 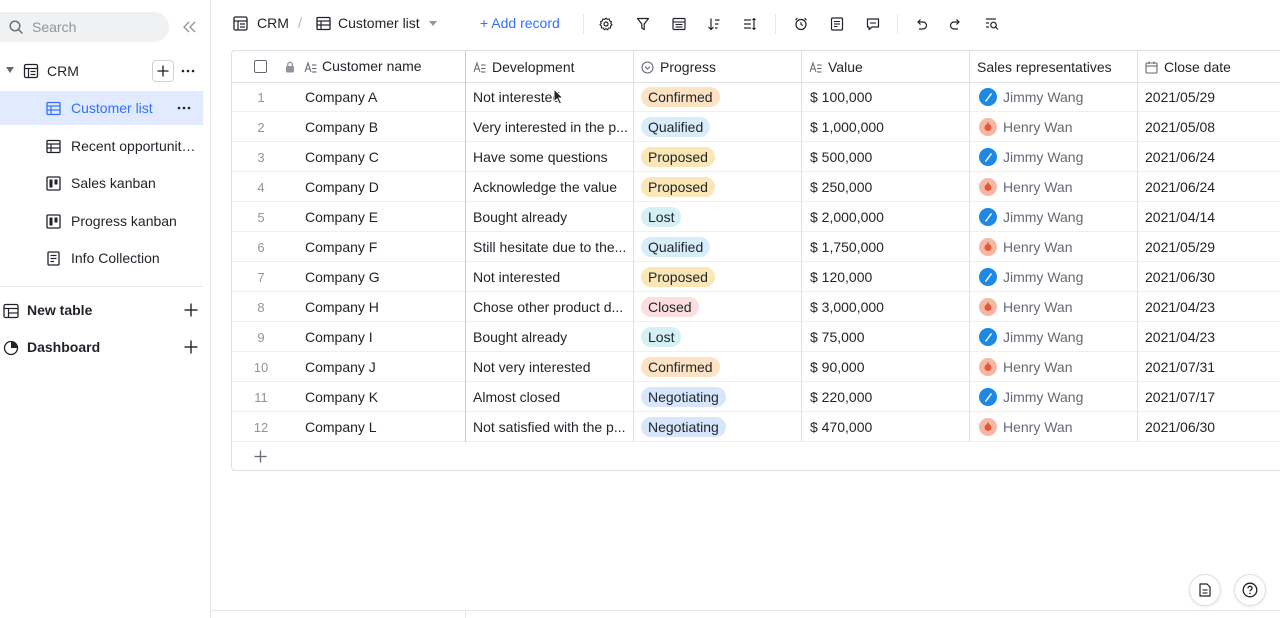 What do you see at coordinates (101, 108) in the screenshot?
I see `sidebar-item-customer-list: Customer list` at bounding box center [101, 108].